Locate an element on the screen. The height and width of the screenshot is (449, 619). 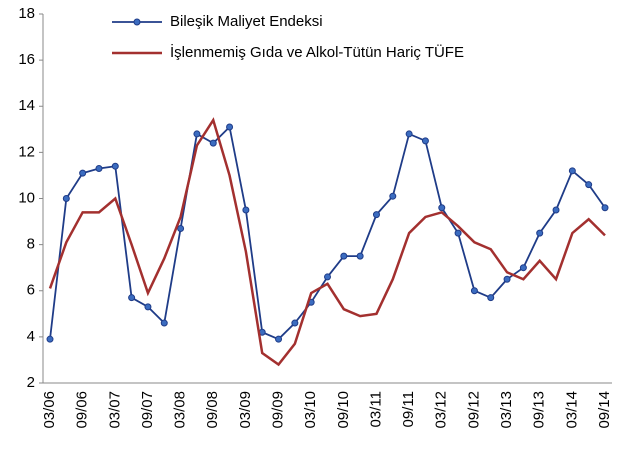
x-tick-label: 03/11 is located at coordinates (375, 409).